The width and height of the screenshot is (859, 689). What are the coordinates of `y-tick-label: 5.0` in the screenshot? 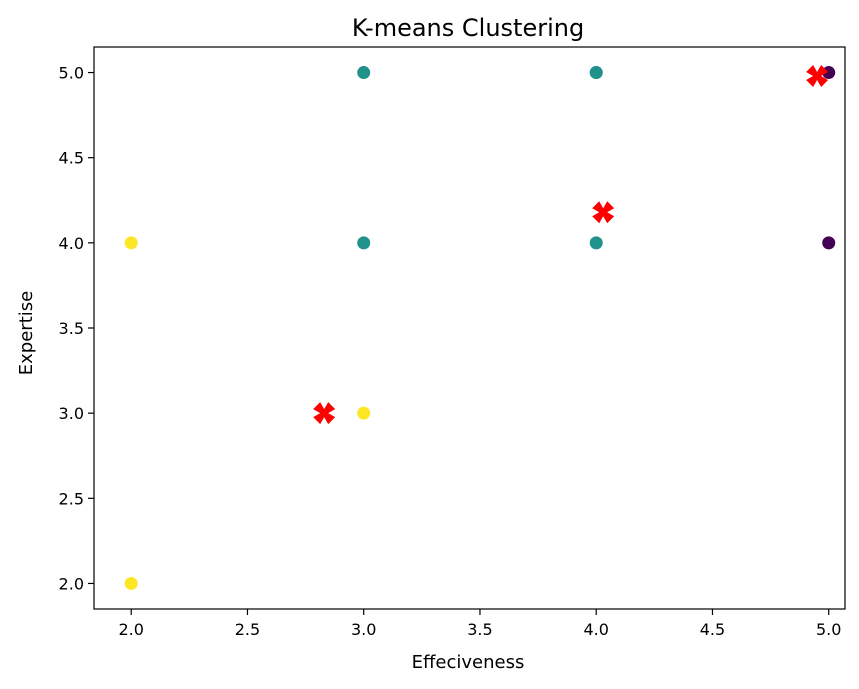 It's located at (71, 73).